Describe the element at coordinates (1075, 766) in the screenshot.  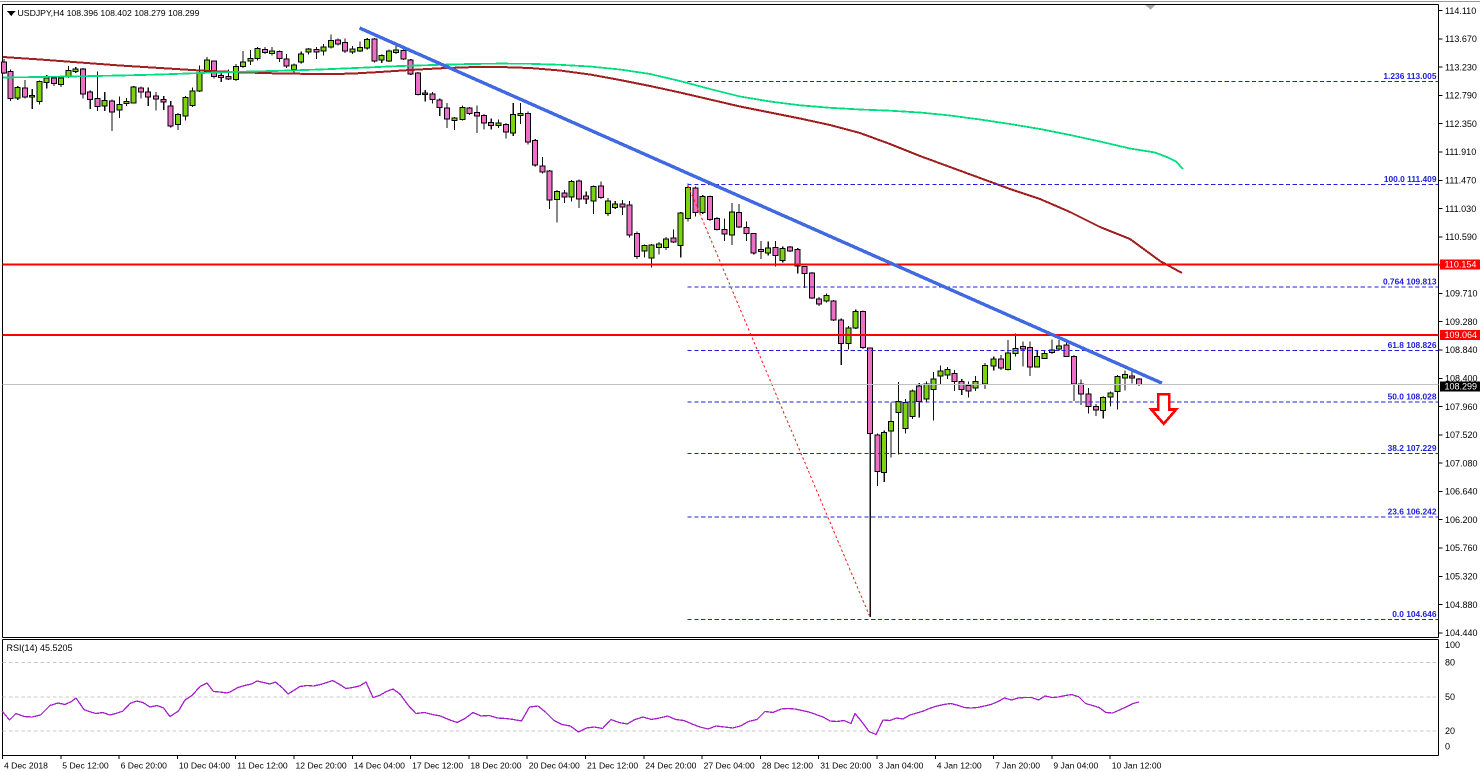
I see `svg-text: 9 Jan 04:00` at that location.